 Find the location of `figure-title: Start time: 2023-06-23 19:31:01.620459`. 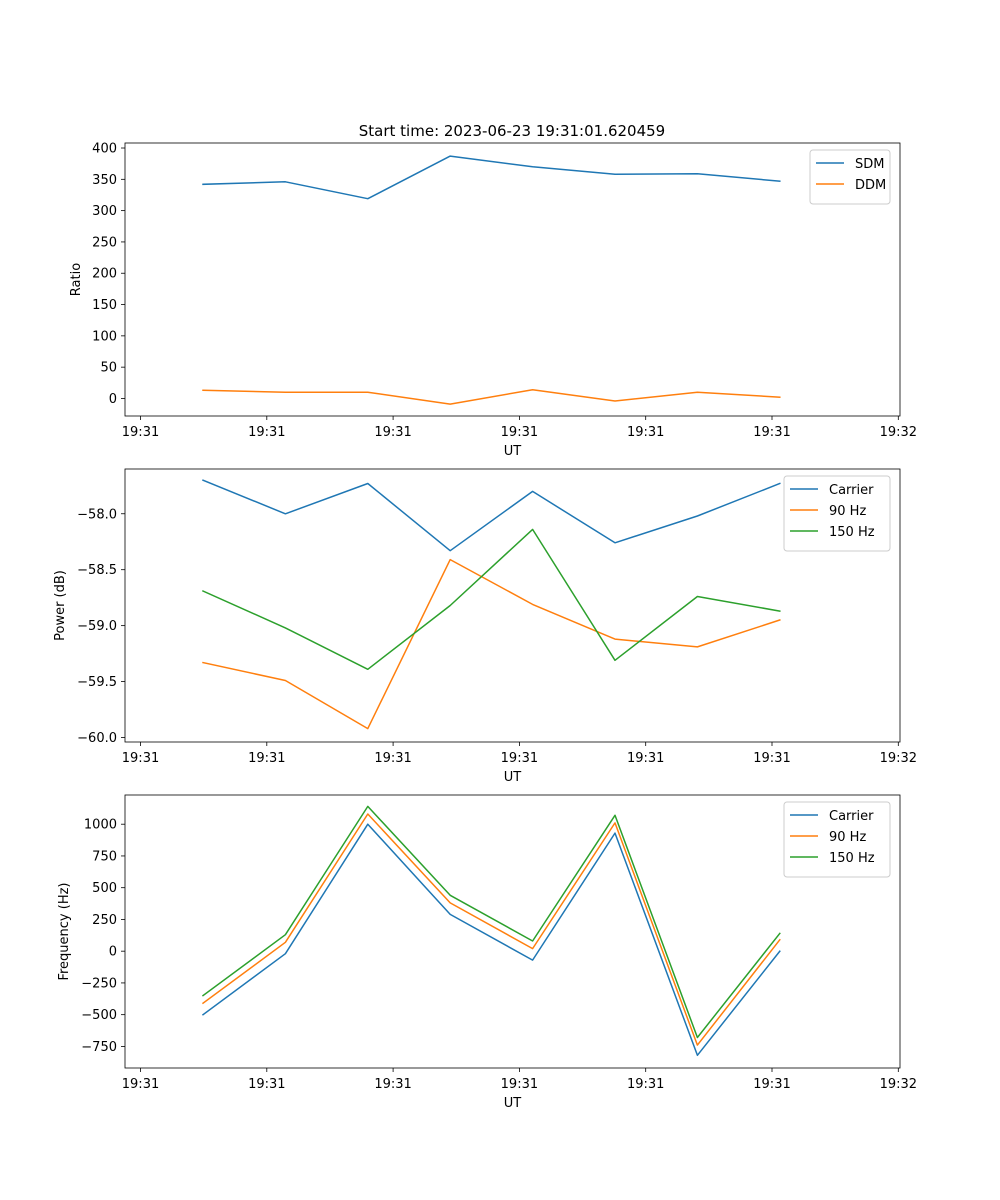

figure-title: Start time: 2023-06-23 19:31:01.620459 is located at coordinates (512, 131).